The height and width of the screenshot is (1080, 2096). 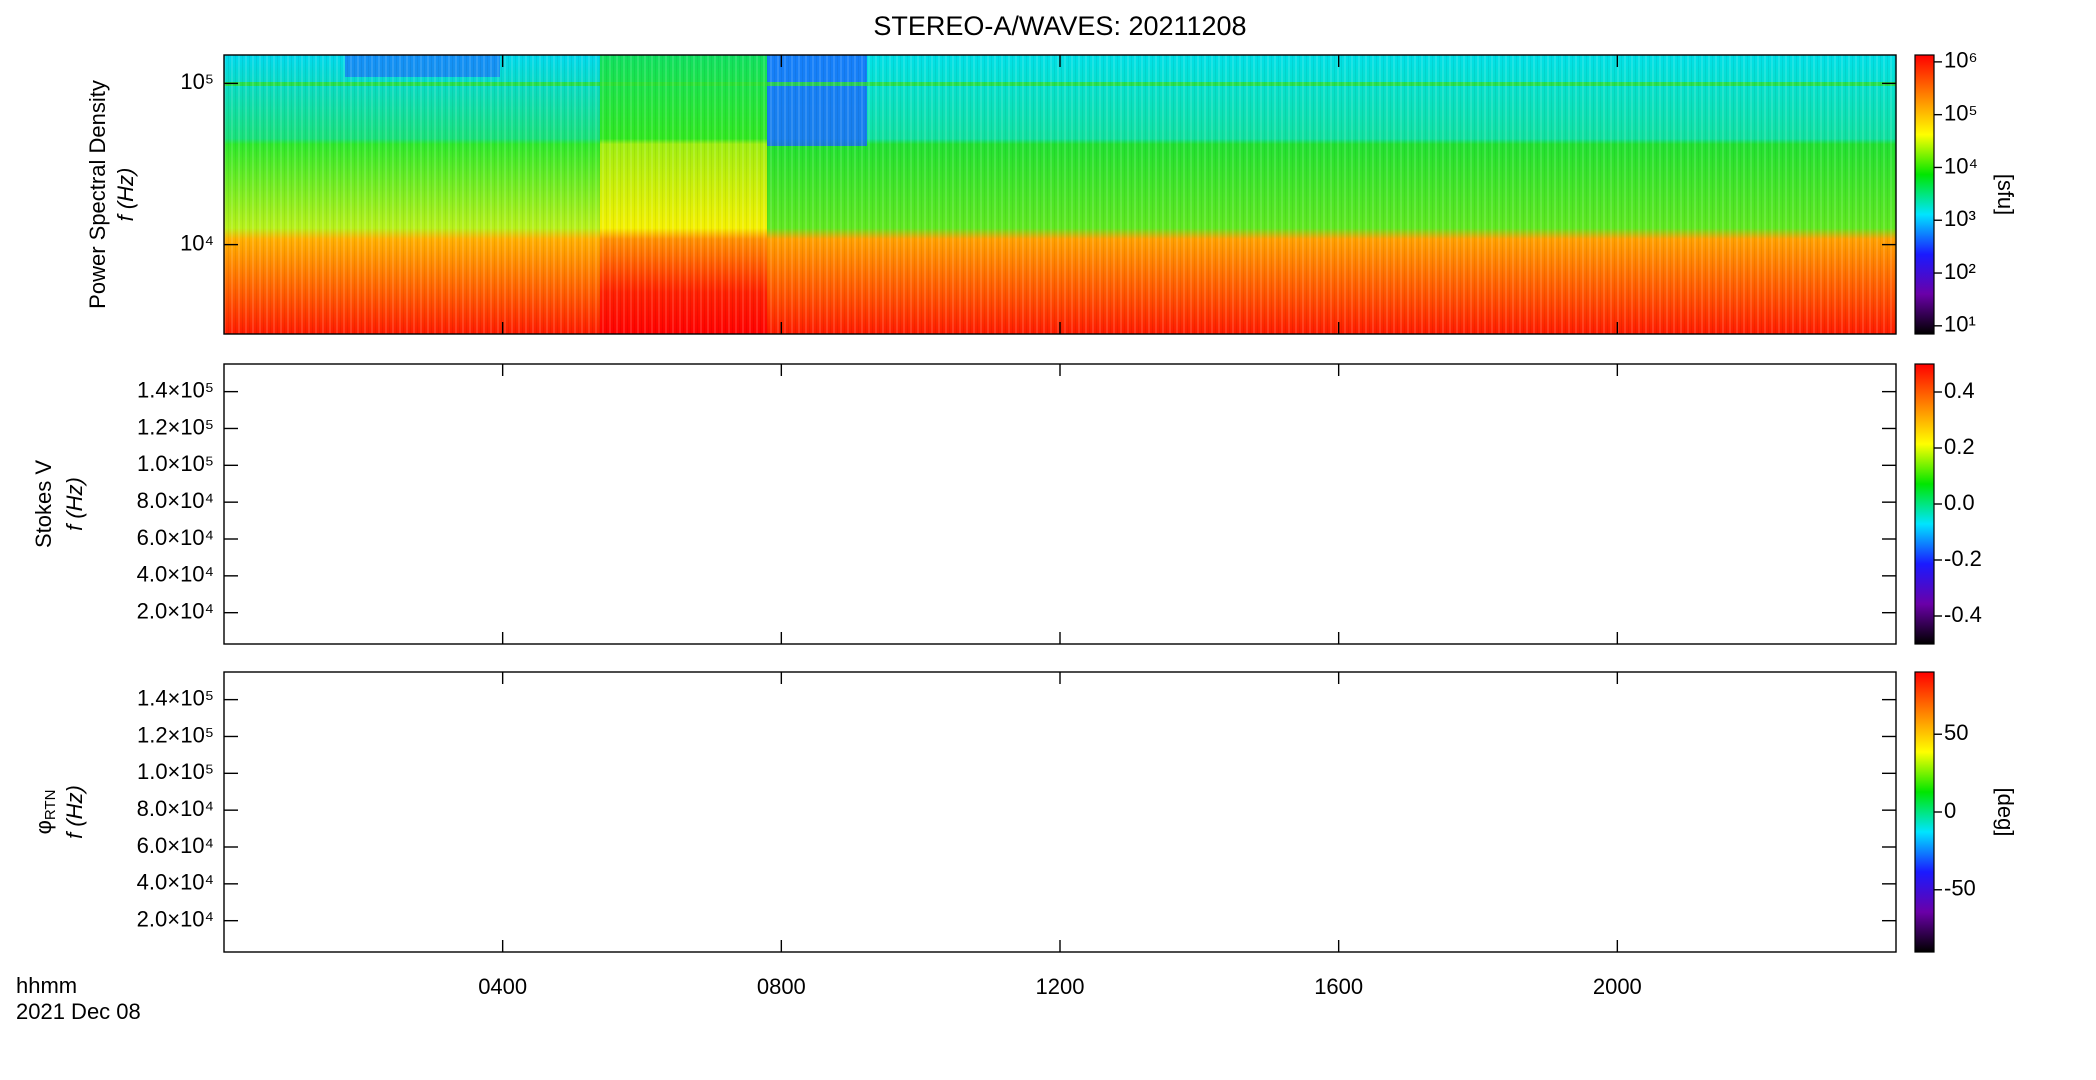 I want to click on colorbar-tick-label: 10³, so click(x=1960, y=218).